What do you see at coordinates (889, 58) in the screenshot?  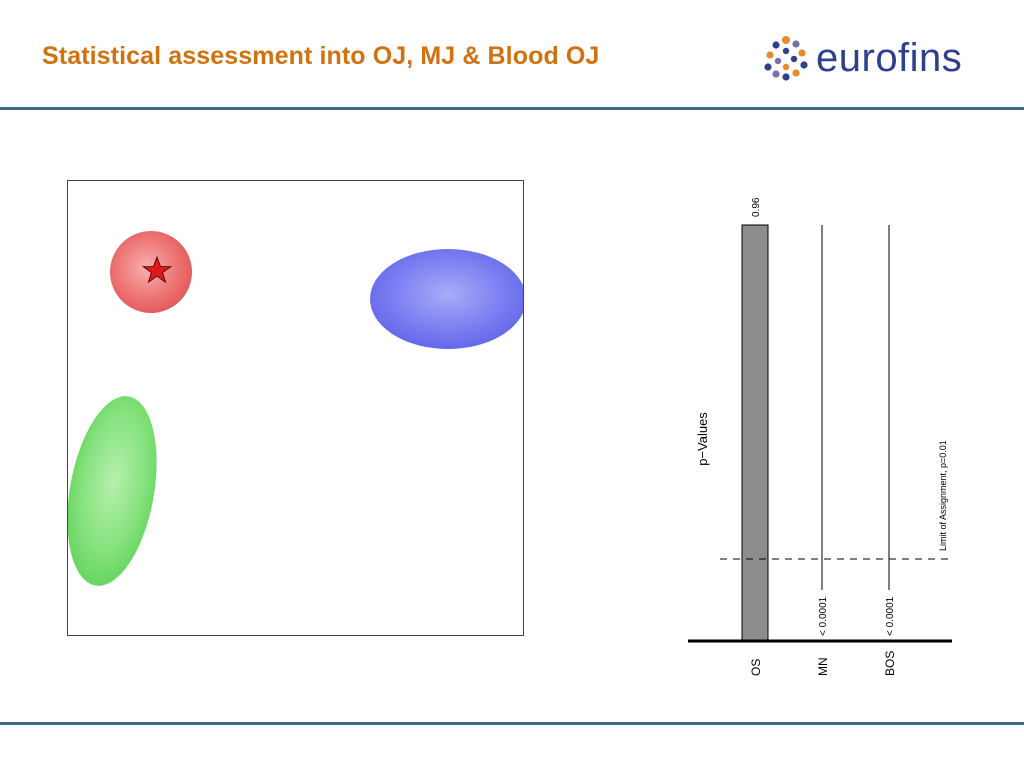 I see `logo-wordmark: eurofins` at bounding box center [889, 58].